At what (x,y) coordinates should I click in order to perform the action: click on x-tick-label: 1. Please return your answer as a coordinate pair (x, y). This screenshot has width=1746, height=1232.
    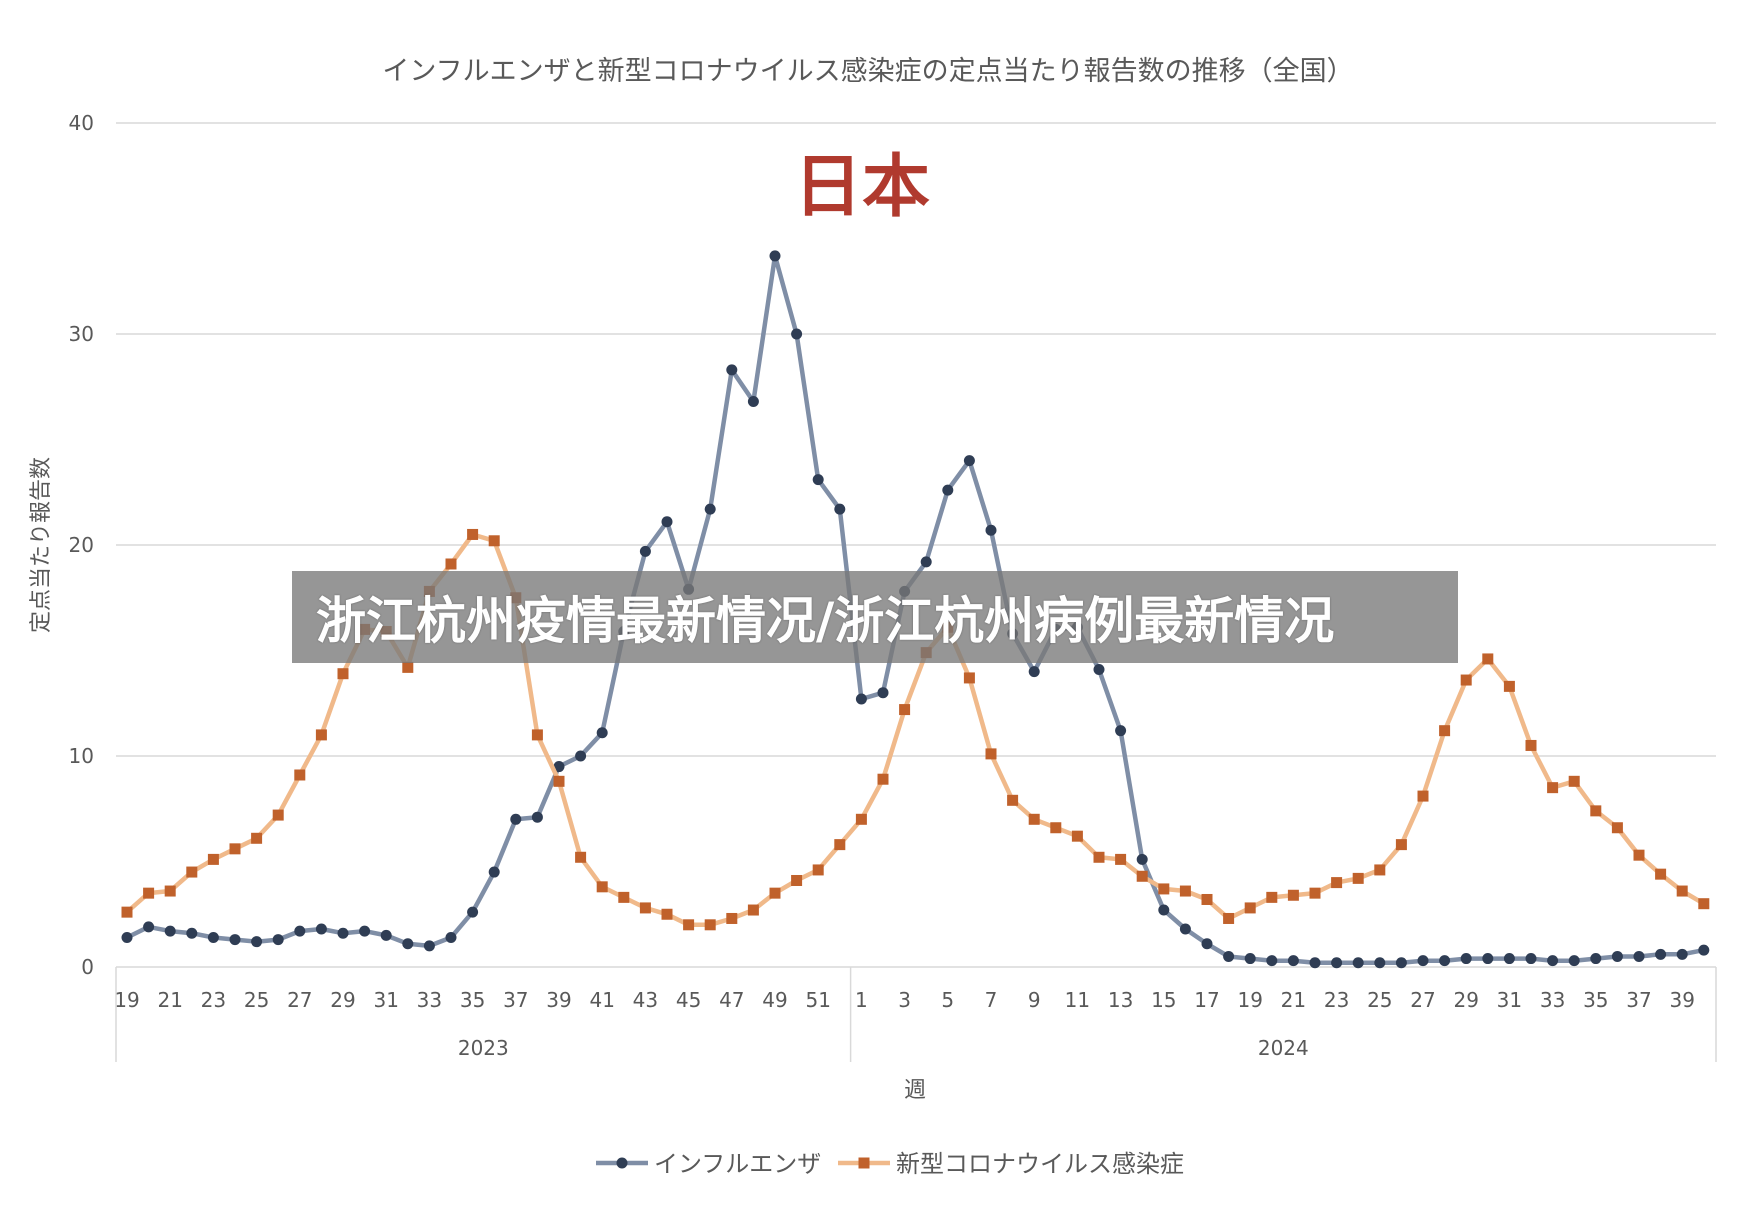
    Looking at the image, I should click on (861, 1000).